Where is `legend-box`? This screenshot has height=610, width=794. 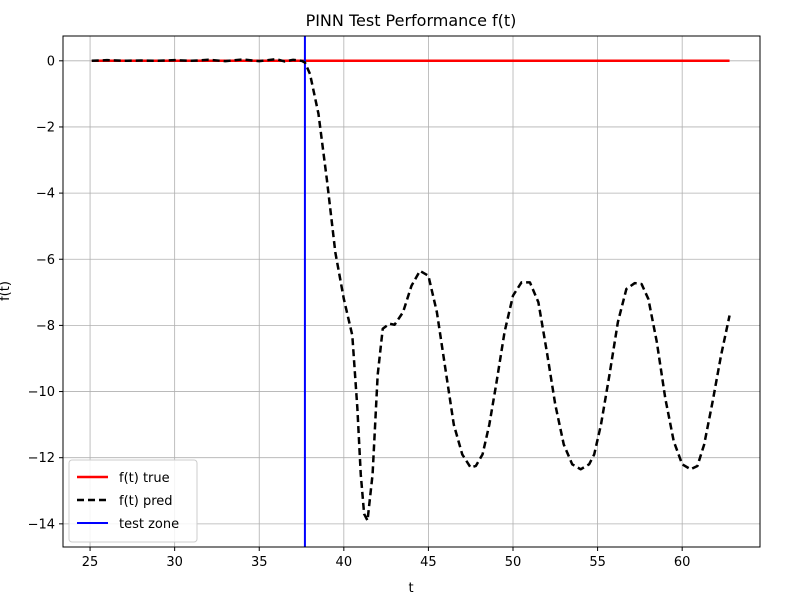 legend-box is located at coordinates (133, 501).